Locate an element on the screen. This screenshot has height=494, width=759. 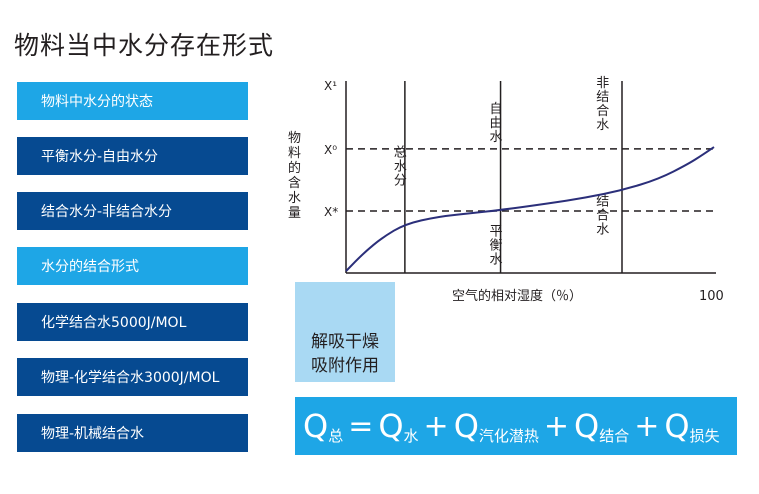
formula-sub-total: 总 is located at coordinates (336, 435).